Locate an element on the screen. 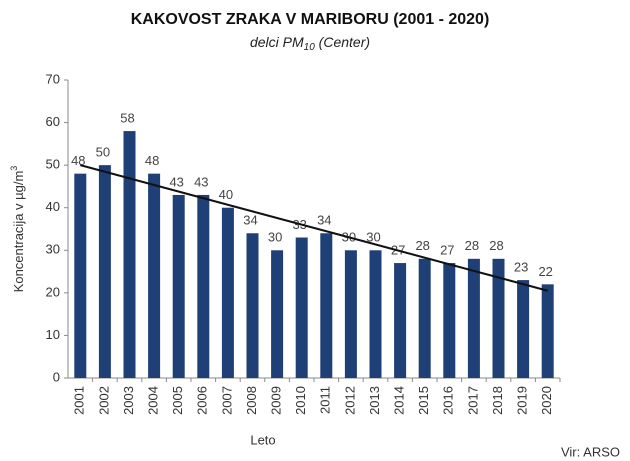  x-tick-label: 2004 is located at coordinates (153, 400).